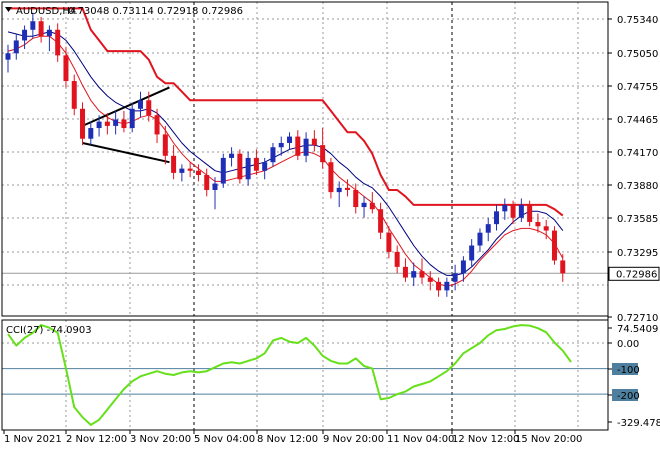  Describe the element at coordinates (638, 423) in the screenshot. I see `cci-tick-label: -329.4782` at that location.